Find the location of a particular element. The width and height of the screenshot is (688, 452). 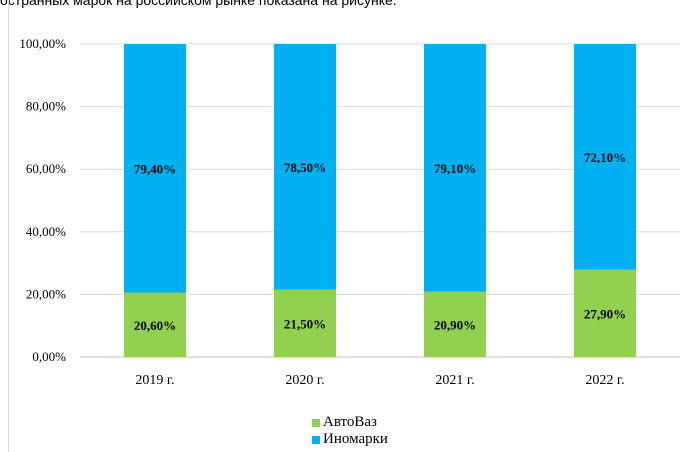

y-axis: 0,00% 20,00% 40,00% 60,00% 80,00% 100,00% is located at coordinates (42, 200).